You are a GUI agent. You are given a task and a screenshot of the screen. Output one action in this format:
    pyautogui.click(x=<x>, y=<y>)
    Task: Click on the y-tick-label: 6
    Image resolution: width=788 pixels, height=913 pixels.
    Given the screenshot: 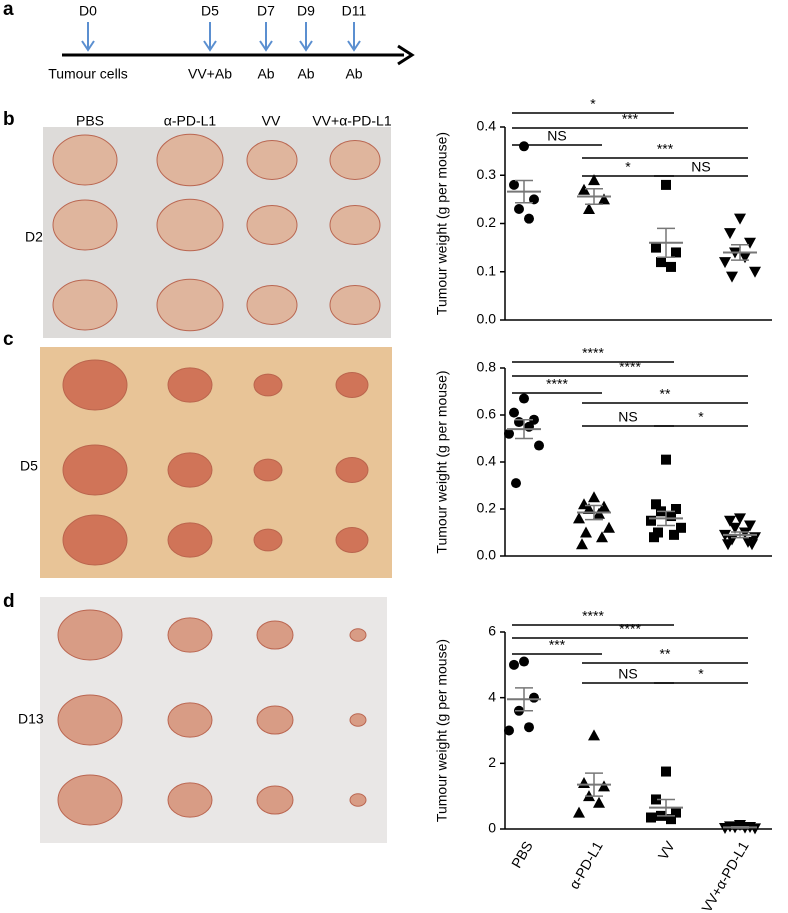 What is the action you would take?
    pyautogui.click(x=492, y=631)
    